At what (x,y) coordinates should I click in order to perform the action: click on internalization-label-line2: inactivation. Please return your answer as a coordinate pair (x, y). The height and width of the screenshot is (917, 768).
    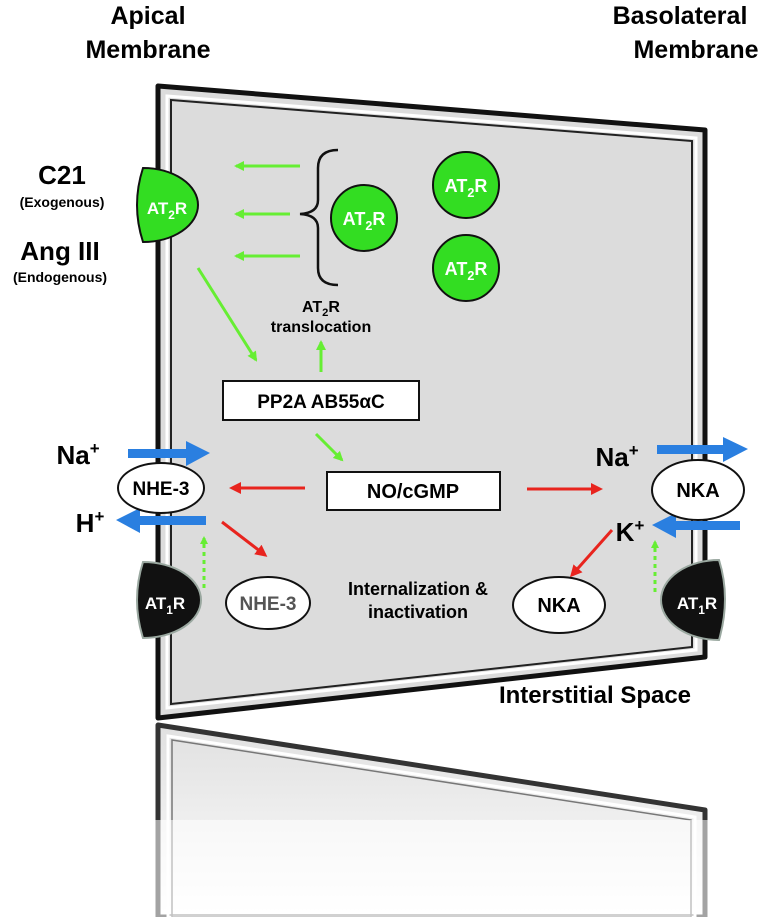
    Looking at the image, I should click on (418, 612).